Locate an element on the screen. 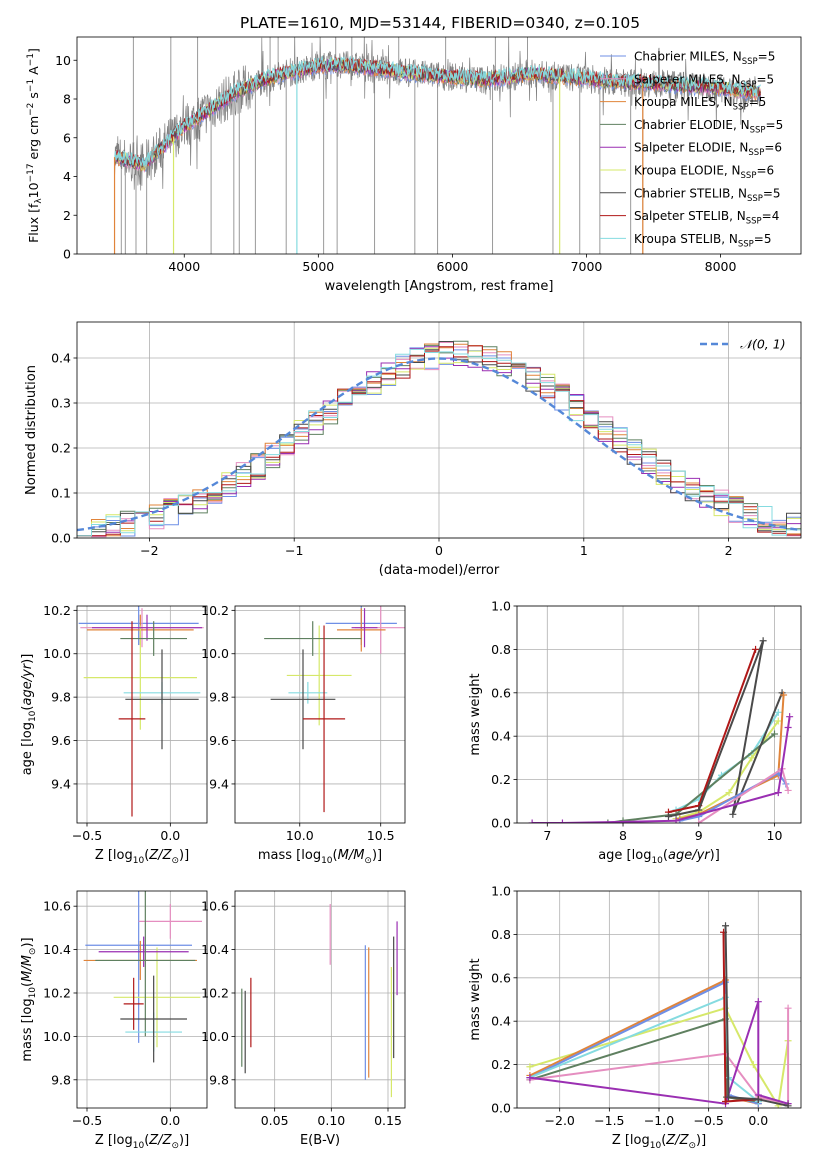  y-tick-label: 10 is located at coordinates (63, 60).